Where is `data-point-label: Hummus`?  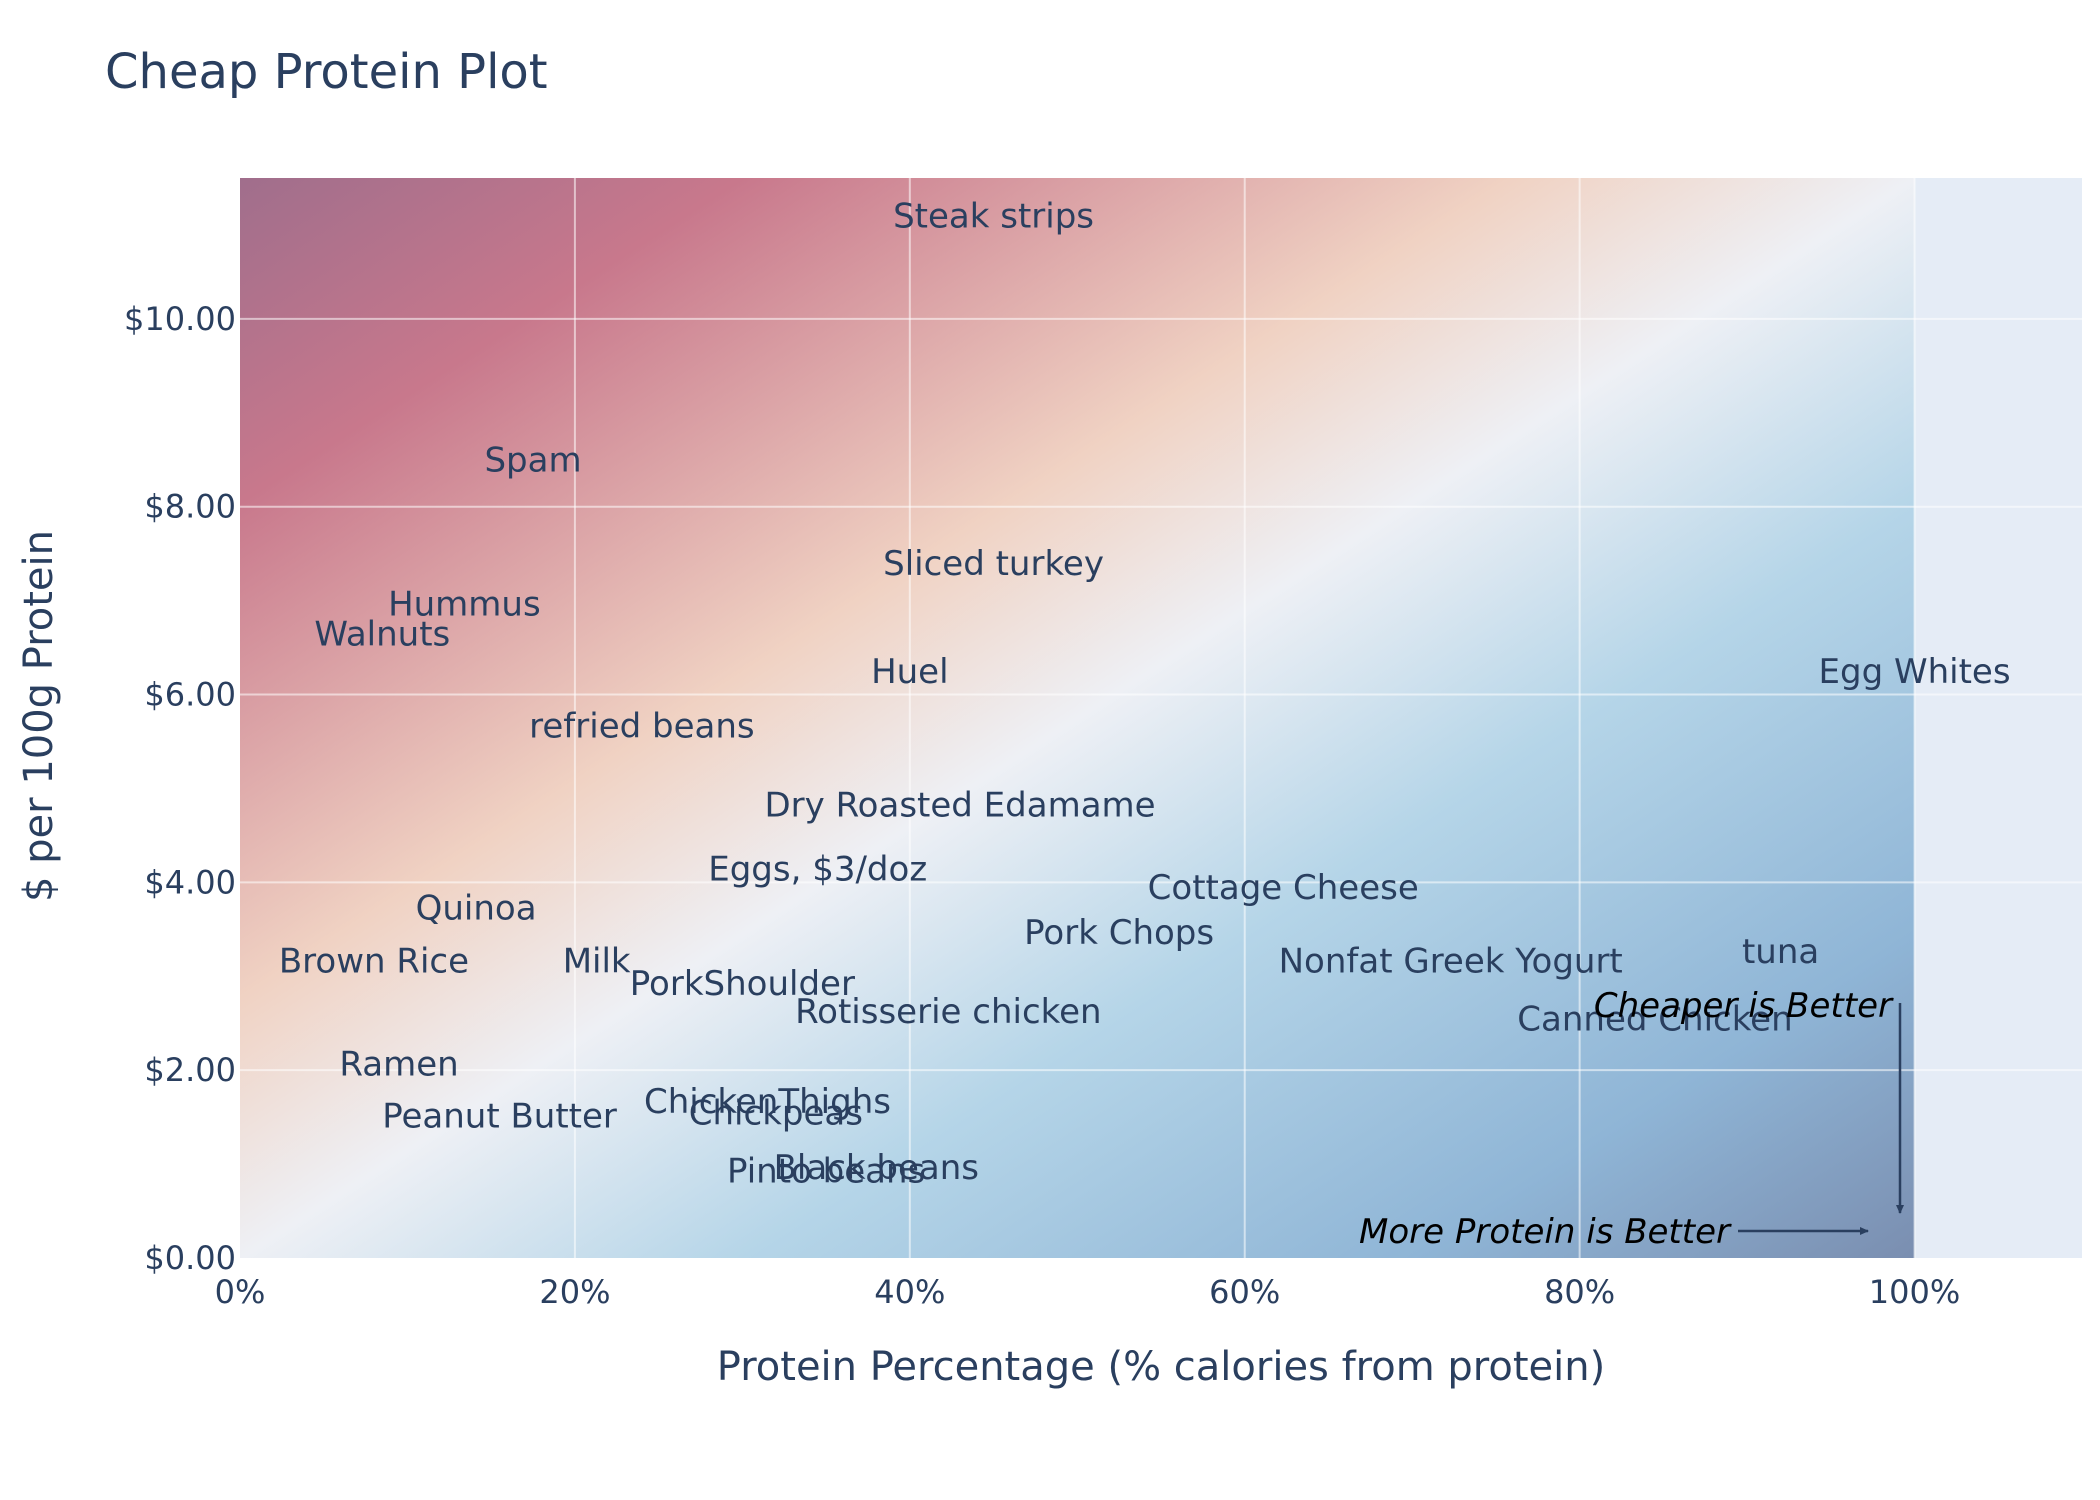 data-point-label: Hummus is located at coordinates (464, 604).